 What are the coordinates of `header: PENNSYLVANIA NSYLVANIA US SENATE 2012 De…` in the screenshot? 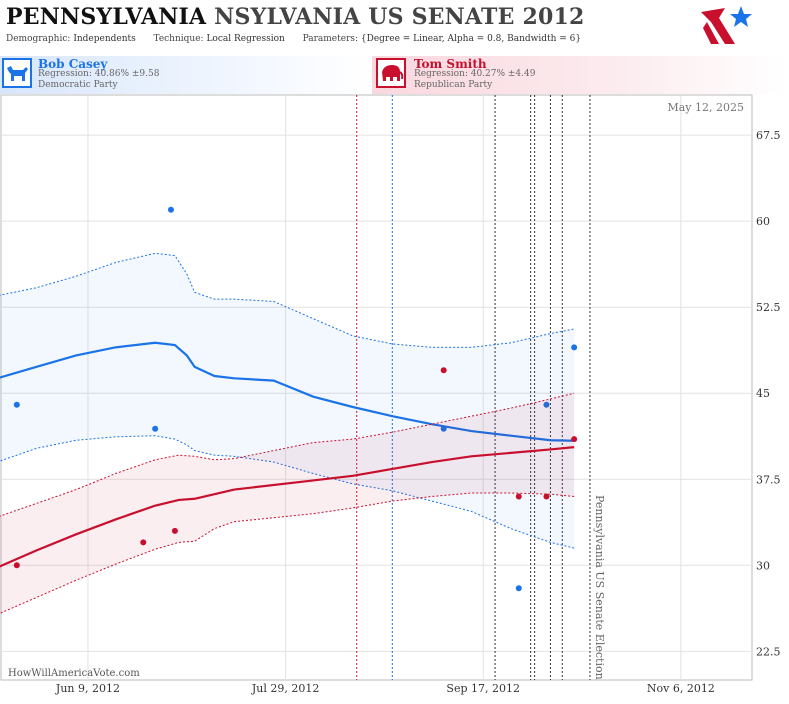 It's located at (394, 26).